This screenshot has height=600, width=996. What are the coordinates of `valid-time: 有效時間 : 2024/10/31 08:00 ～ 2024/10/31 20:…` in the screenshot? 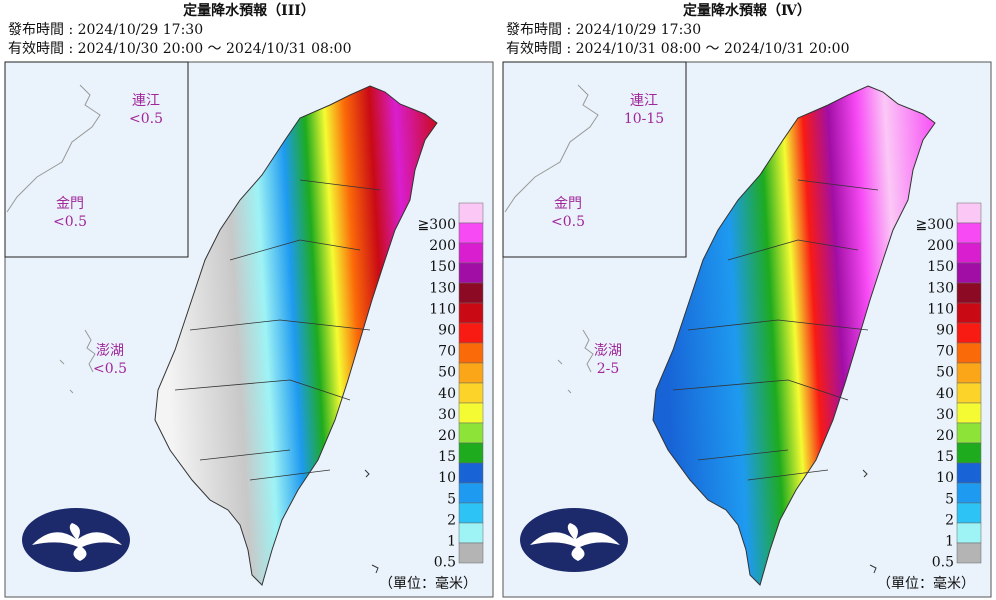 It's located at (678, 49).